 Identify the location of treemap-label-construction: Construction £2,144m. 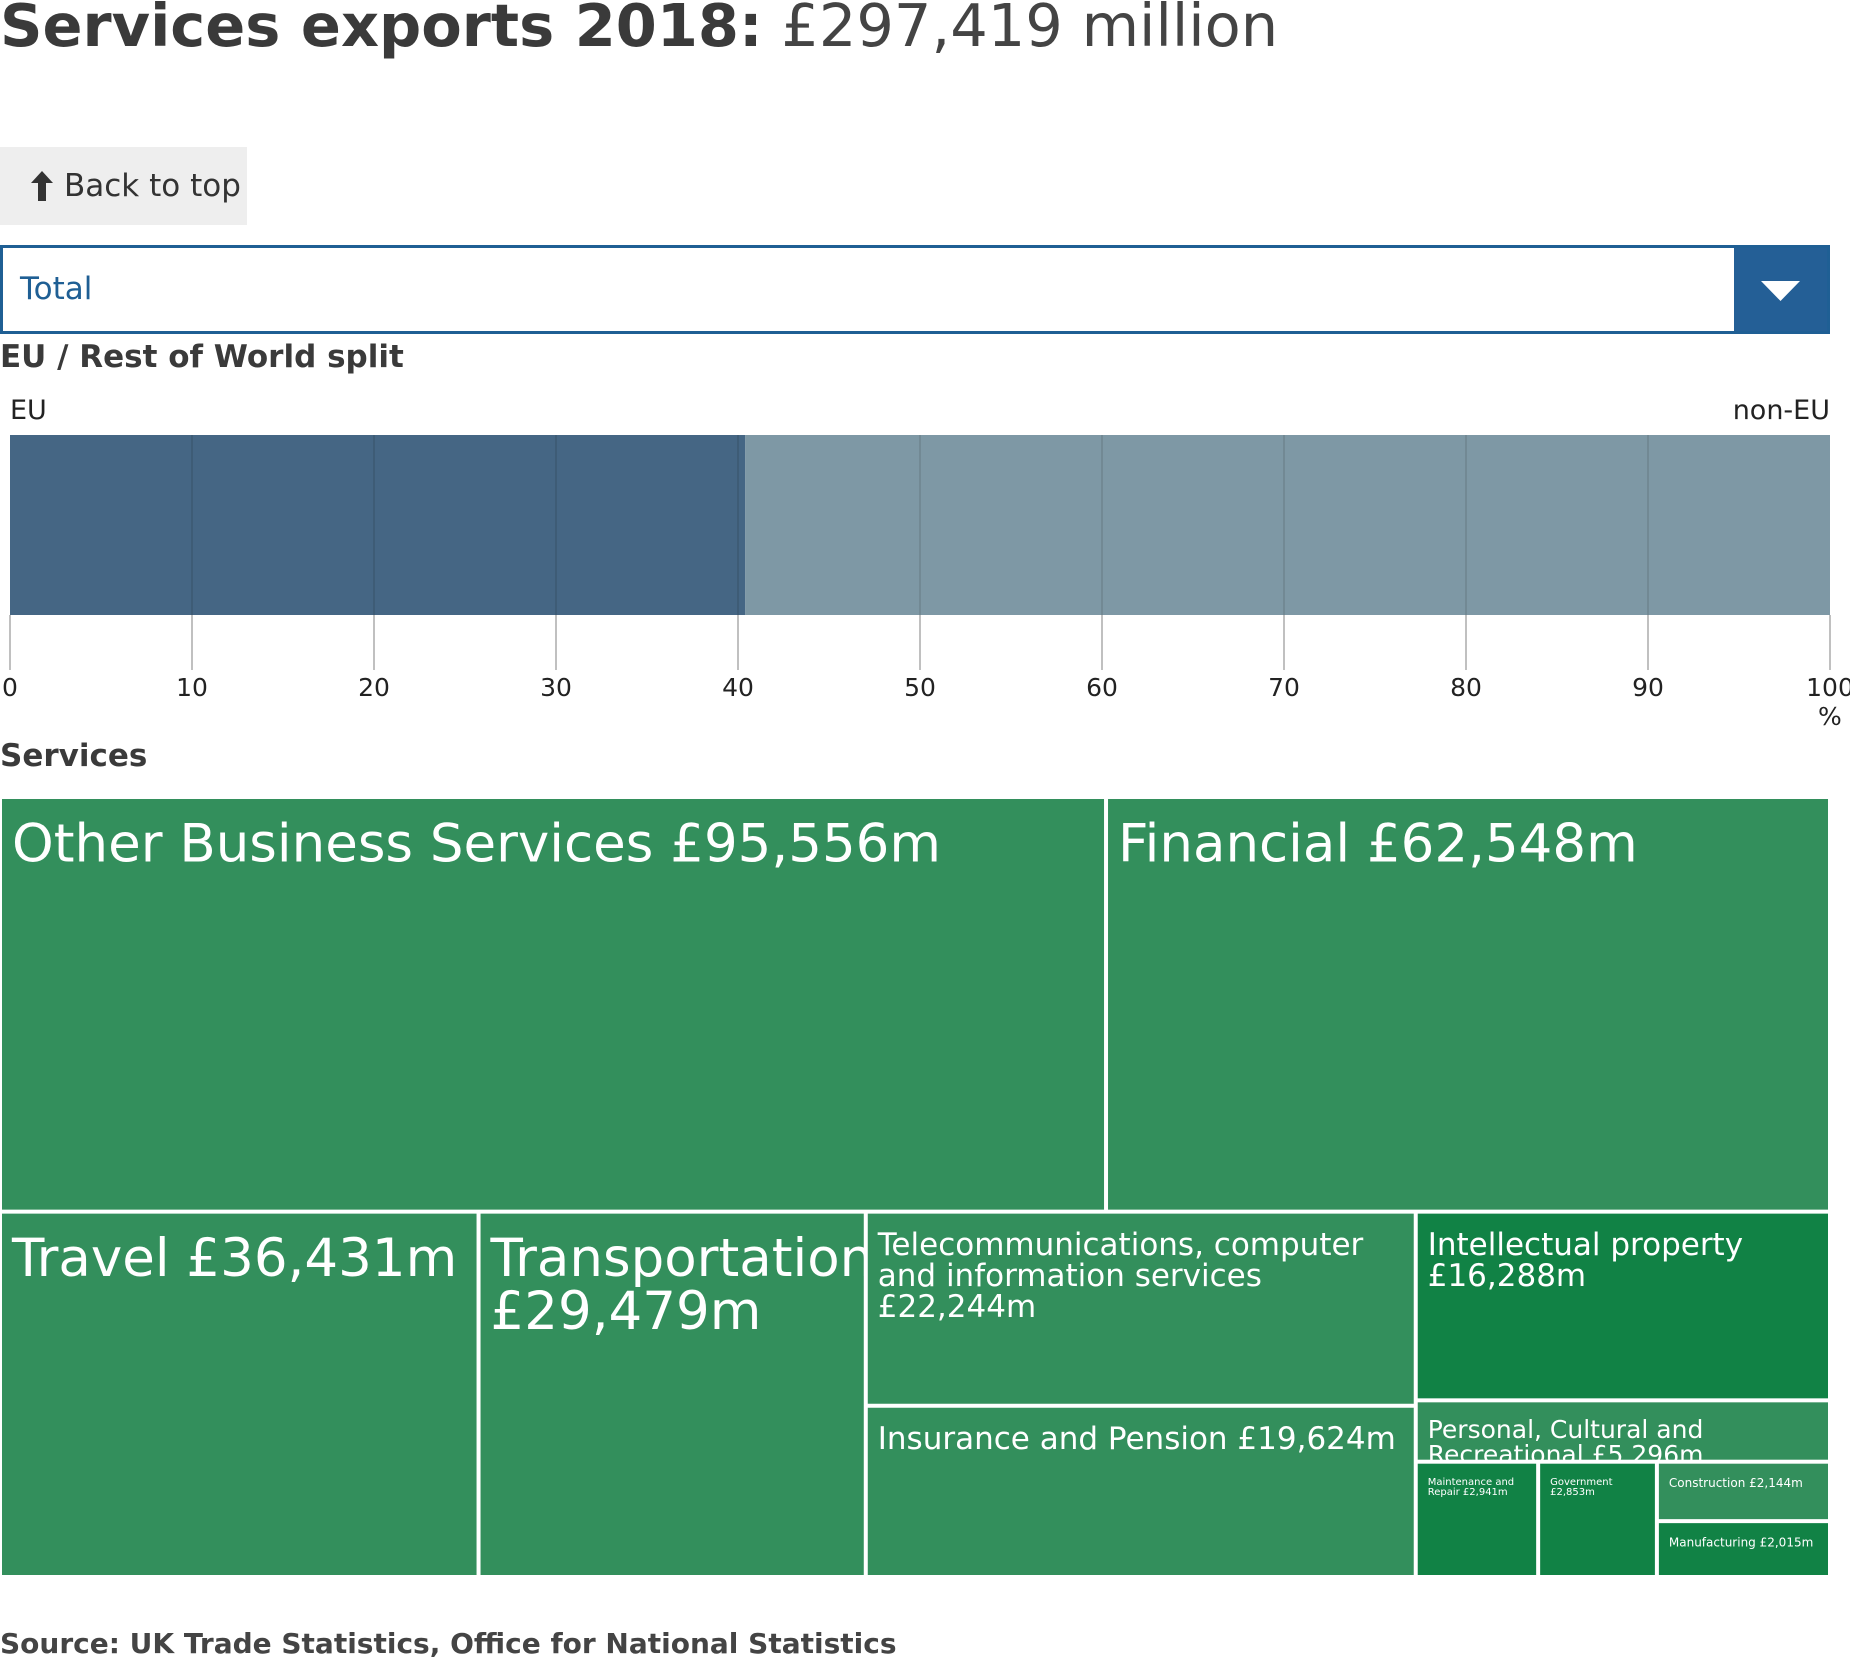
(1736, 1483).